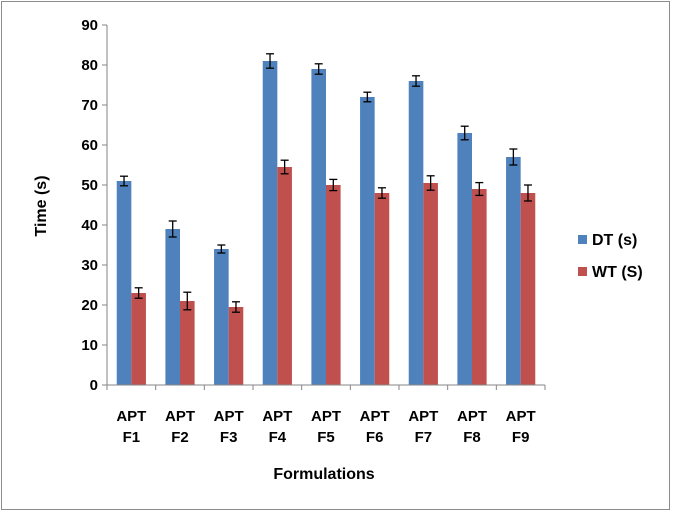 The height and width of the screenshot is (513, 673). Describe the element at coordinates (94, 205) in the screenshot. I see `y-axis-ticks: 0 10 20 30 40 50 60 70 80 90` at that location.